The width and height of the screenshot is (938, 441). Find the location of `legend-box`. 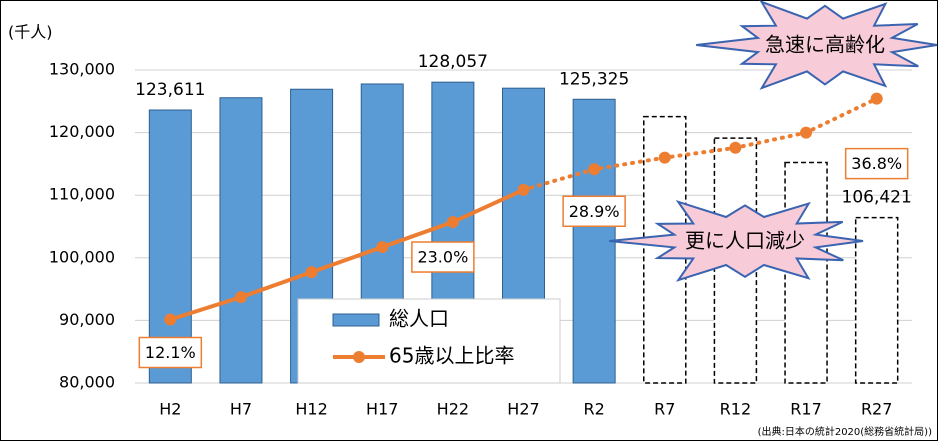

legend-box is located at coordinates (429, 341).